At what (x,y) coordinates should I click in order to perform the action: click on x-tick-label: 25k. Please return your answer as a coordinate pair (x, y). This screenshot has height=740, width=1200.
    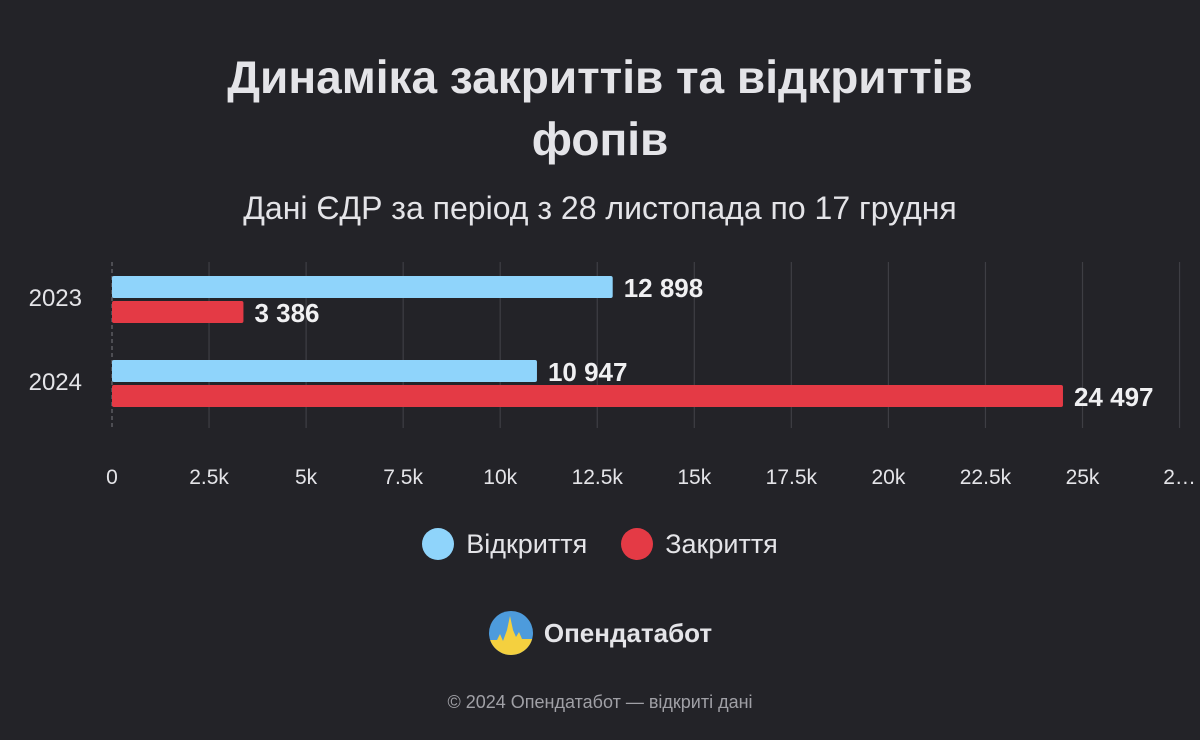
    Looking at the image, I should click on (1083, 477).